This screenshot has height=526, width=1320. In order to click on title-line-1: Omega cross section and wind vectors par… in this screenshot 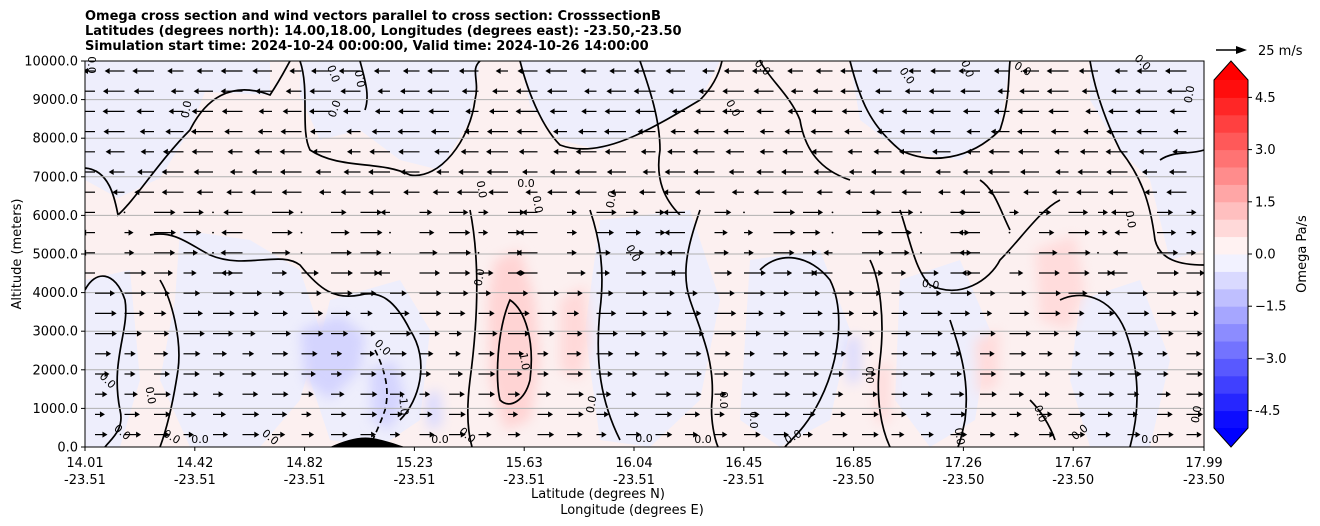, I will do `click(373, 16)`.